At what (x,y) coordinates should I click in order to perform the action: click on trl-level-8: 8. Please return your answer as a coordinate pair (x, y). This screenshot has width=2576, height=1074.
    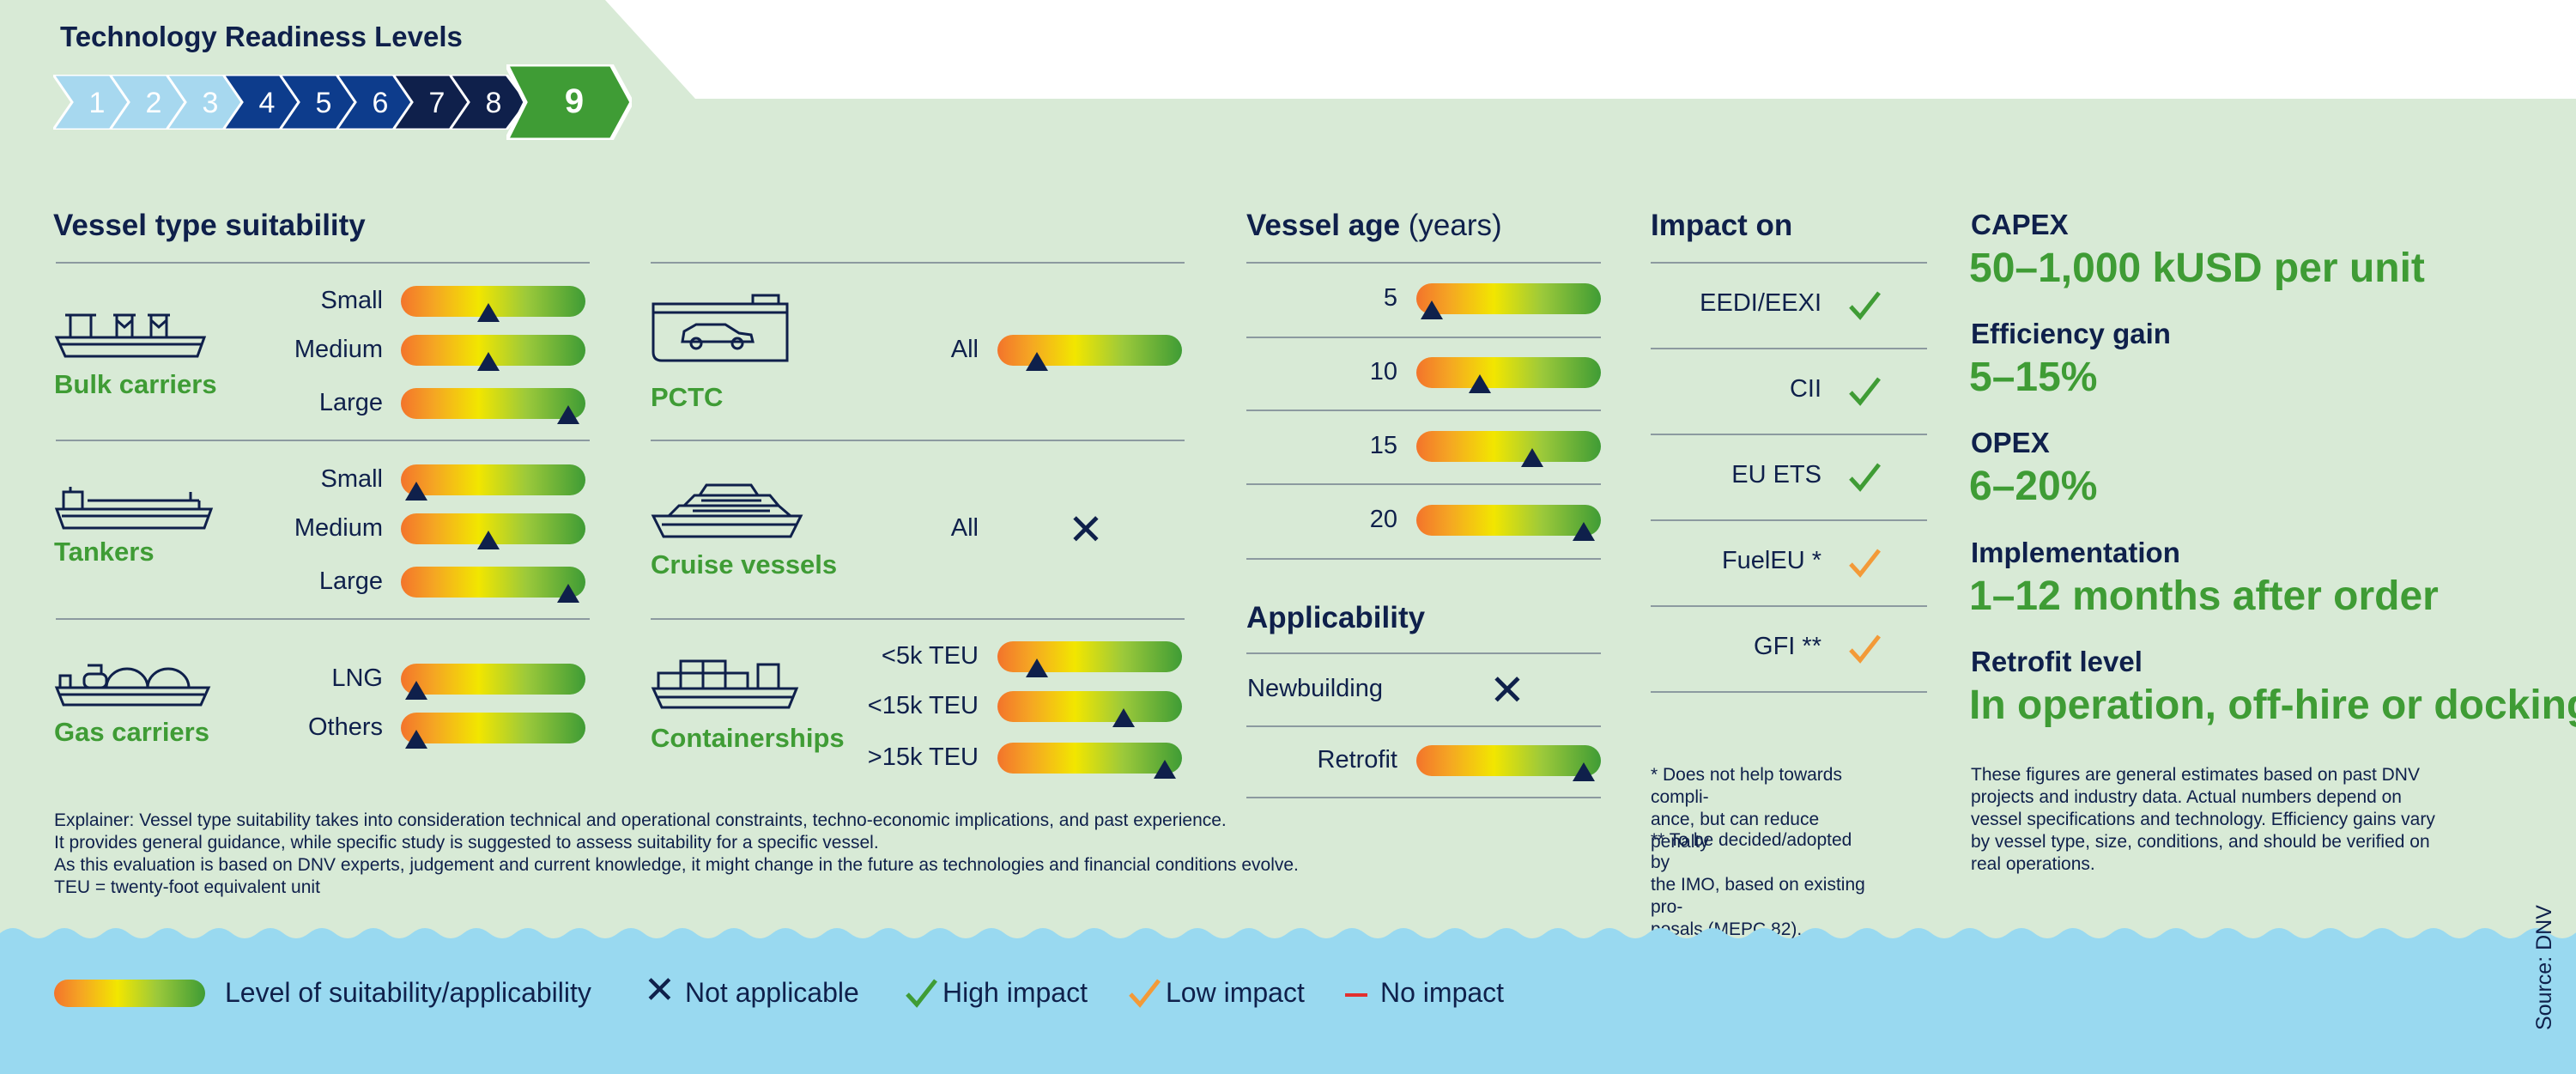
    Looking at the image, I should click on (488, 102).